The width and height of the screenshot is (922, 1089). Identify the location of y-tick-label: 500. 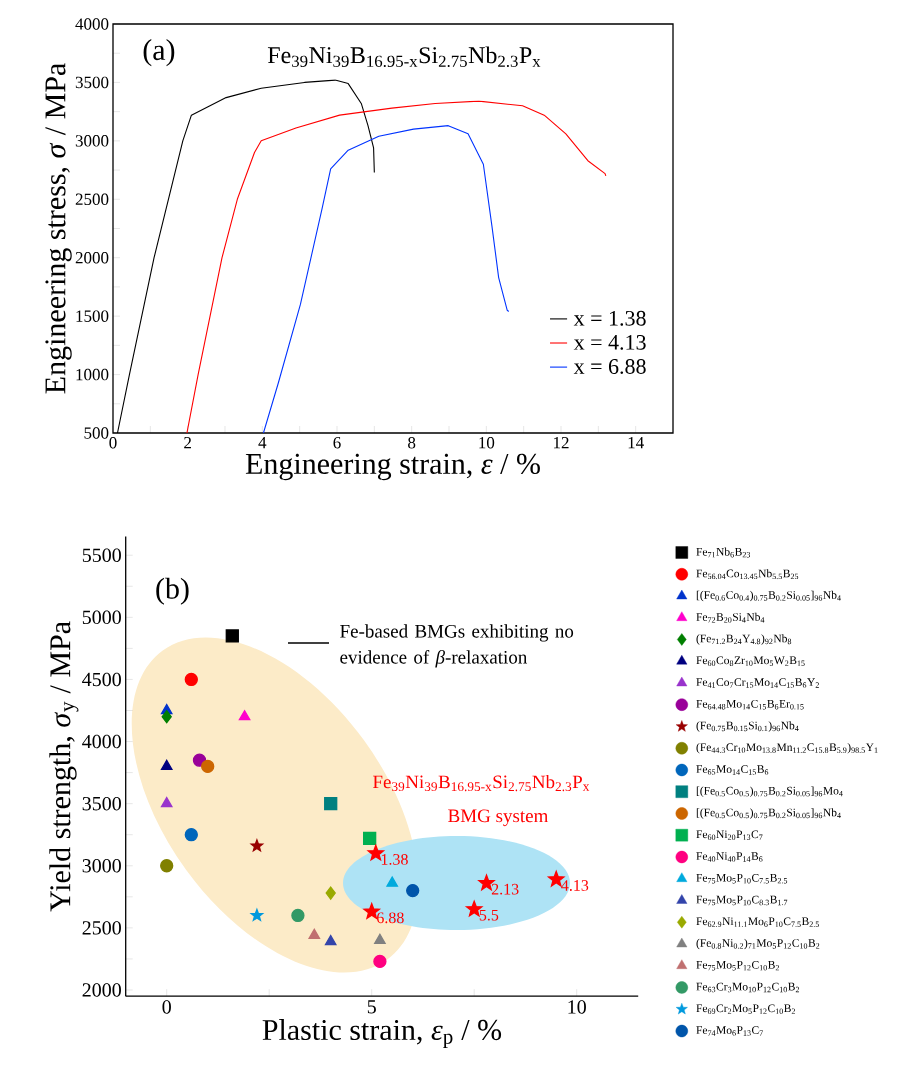
(96, 433).